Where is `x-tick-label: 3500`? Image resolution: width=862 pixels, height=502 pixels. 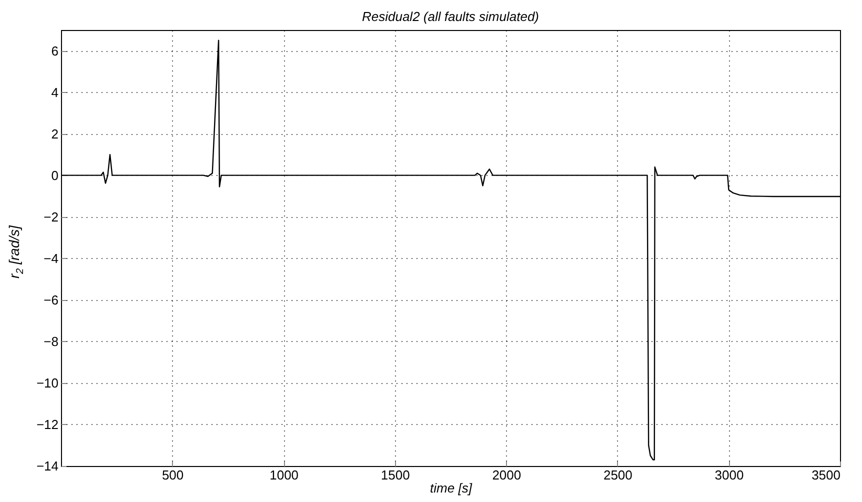
x-tick-label: 3500 is located at coordinates (826, 475).